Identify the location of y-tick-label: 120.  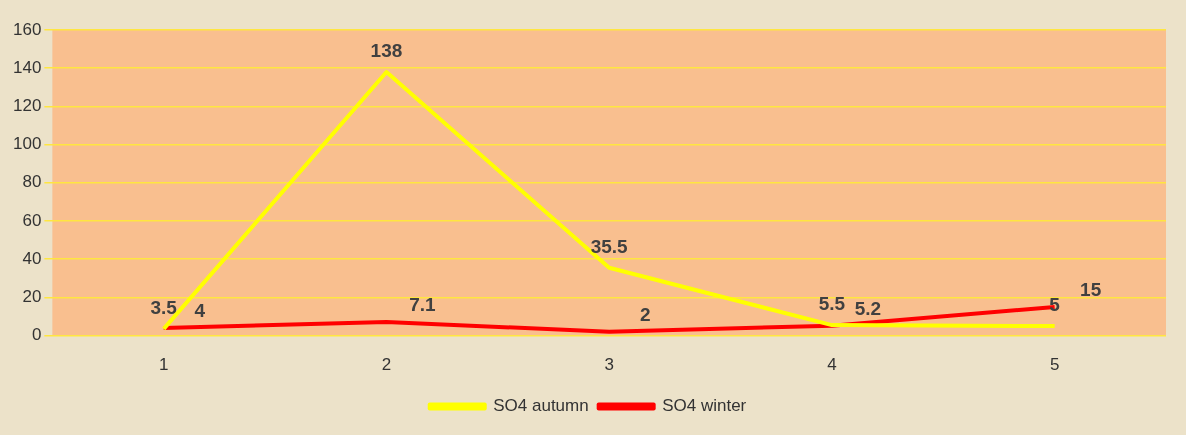
(27, 106).